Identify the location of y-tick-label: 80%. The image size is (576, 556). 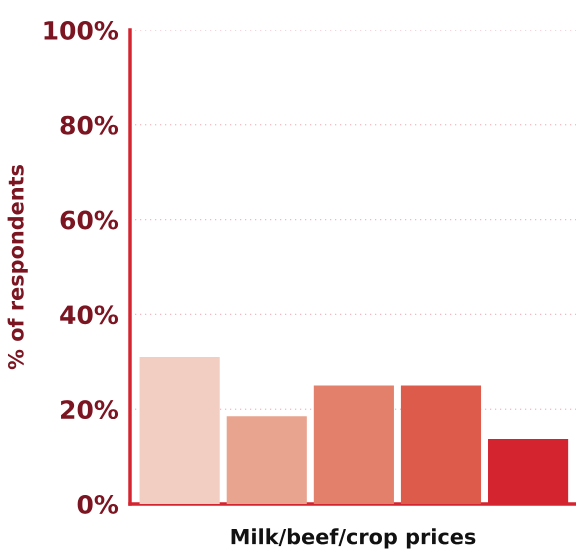
(89, 125).